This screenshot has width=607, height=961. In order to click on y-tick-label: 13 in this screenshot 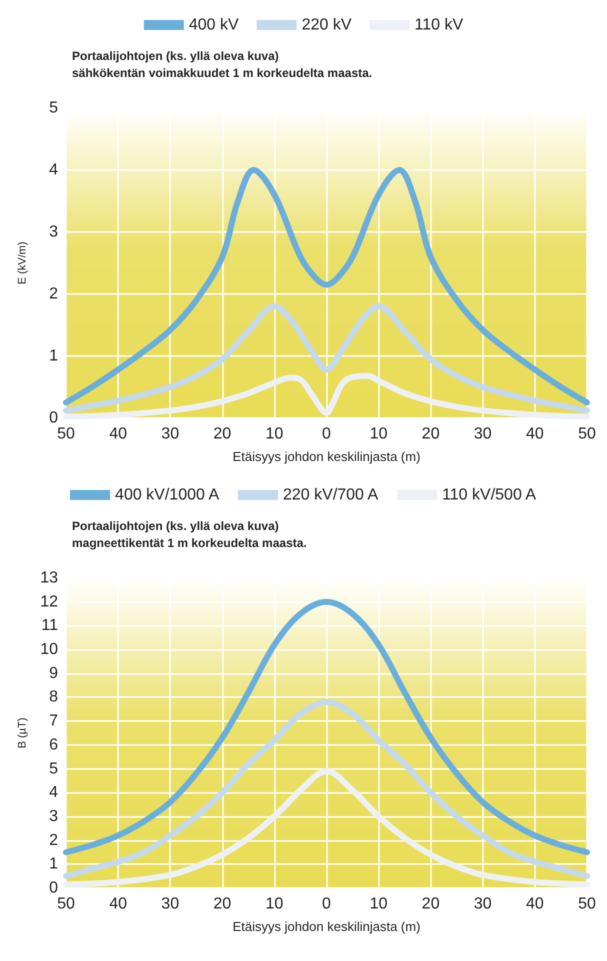, I will do `click(49, 578)`.